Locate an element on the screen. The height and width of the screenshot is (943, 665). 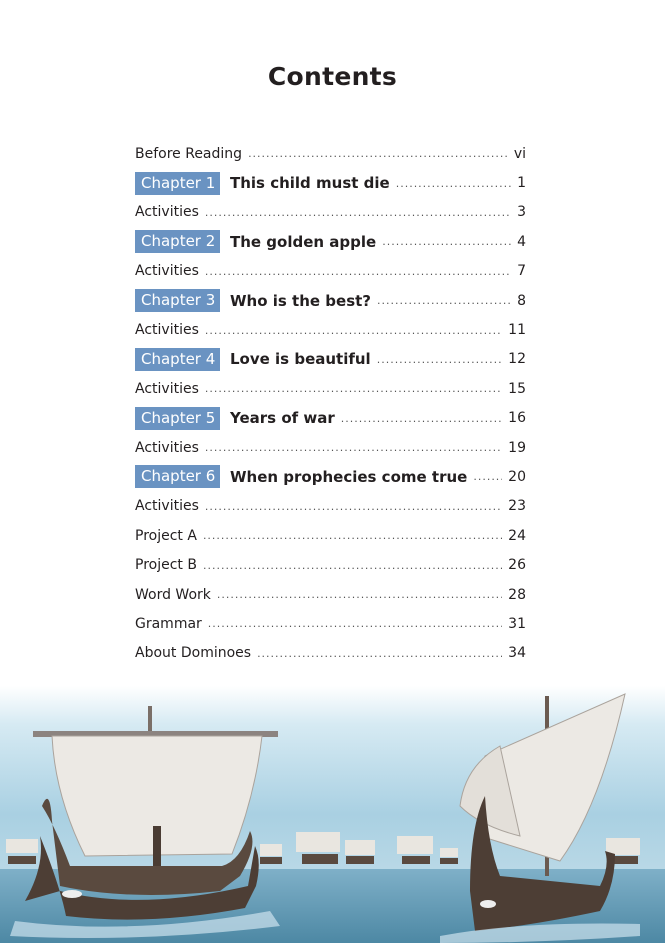
chapter-badge: Chapter 4 is located at coordinates (177, 359).